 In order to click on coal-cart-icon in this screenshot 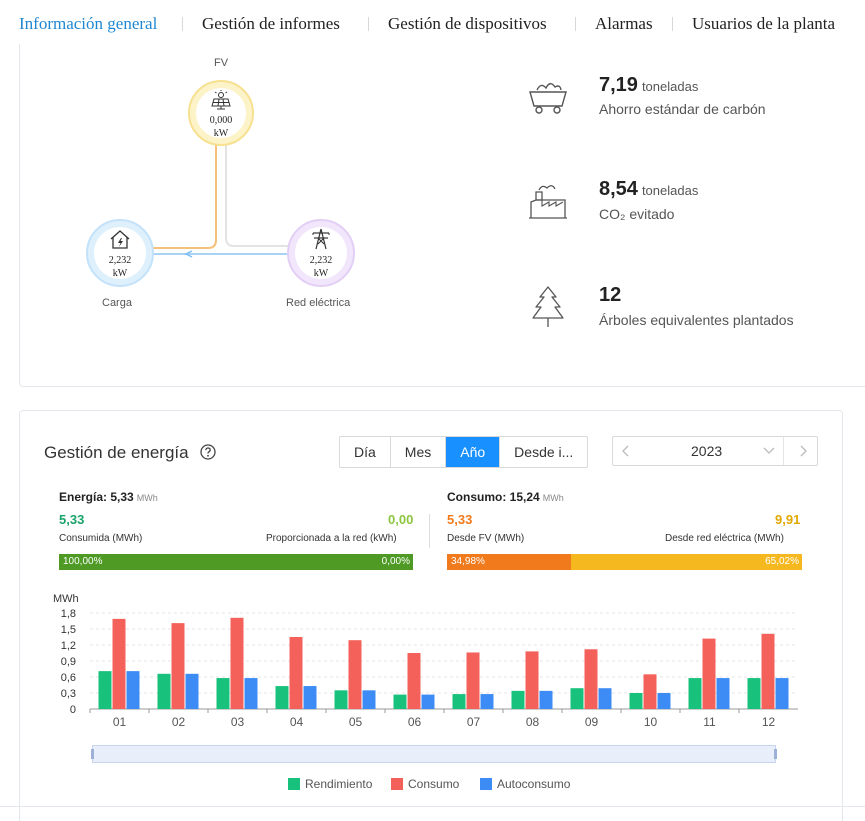, I will do `click(548, 98)`.